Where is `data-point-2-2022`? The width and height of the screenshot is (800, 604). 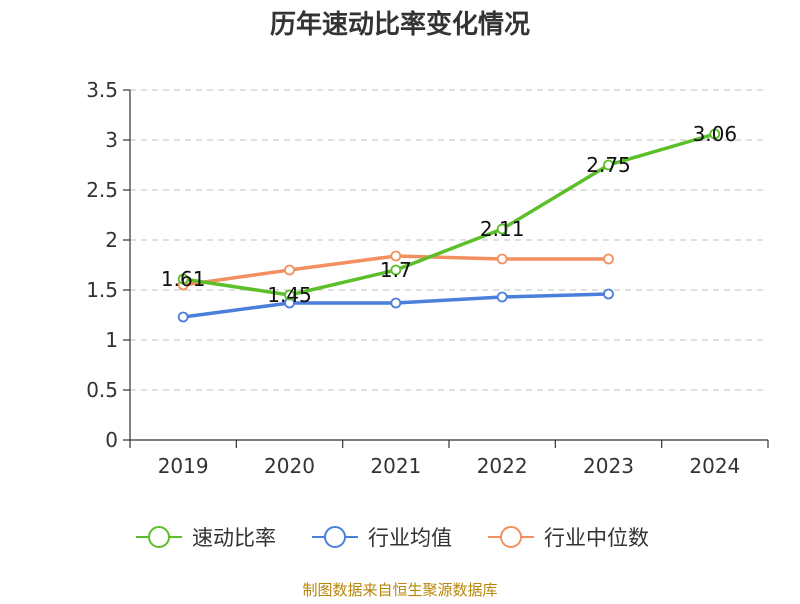
data-point-2-2022 is located at coordinates (502, 259).